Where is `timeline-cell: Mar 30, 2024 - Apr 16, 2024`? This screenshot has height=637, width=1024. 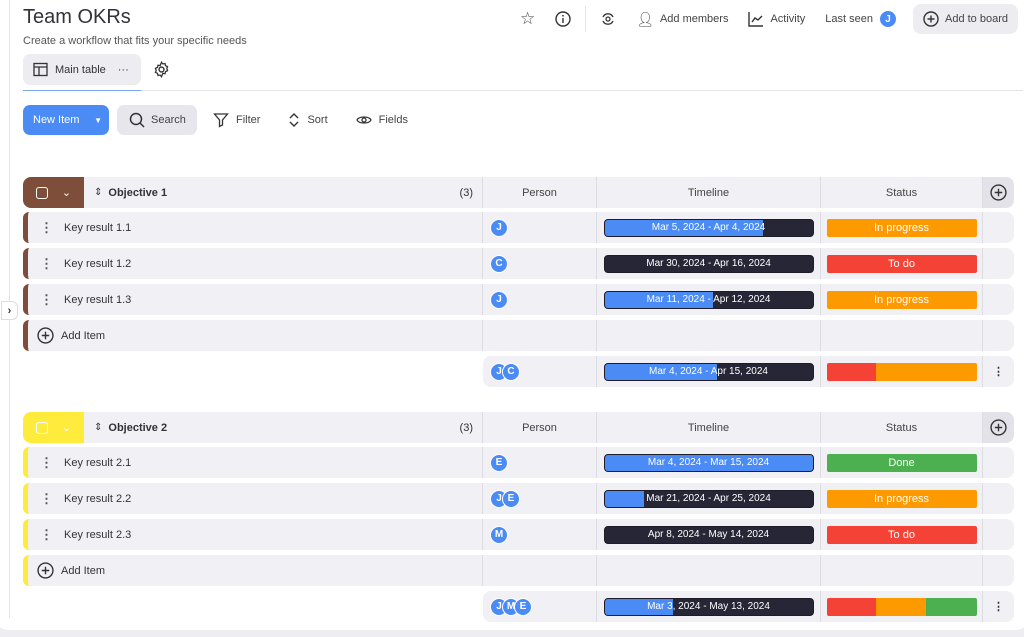
timeline-cell: Mar 30, 2024 - Apr 16, 2024 is located at coordinates (709, 263).